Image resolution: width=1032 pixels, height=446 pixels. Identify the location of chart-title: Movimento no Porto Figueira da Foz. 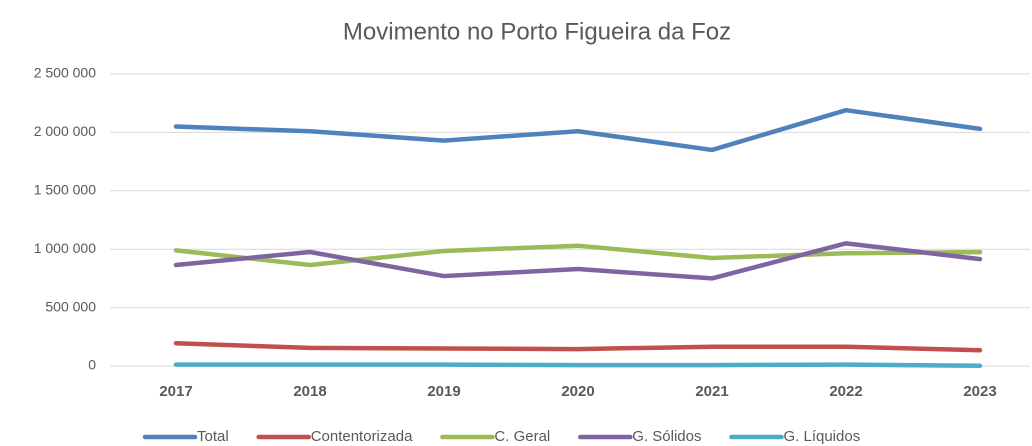
(537, 31).